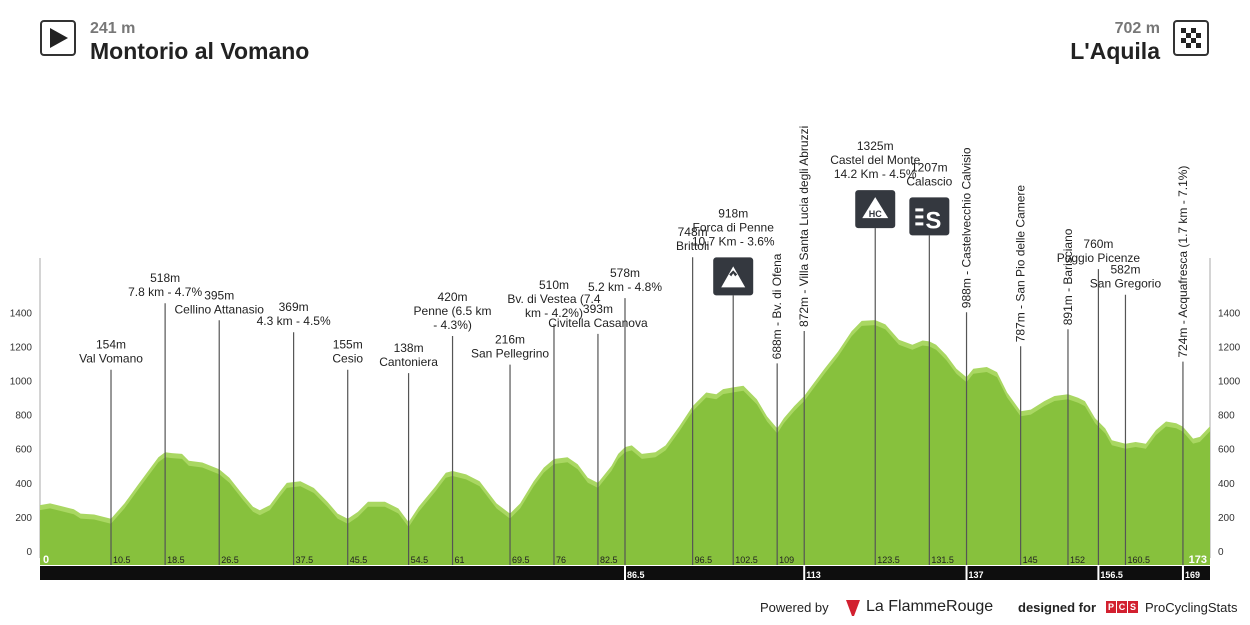  I want to click on sprint-icon: S, so click(929, 216).